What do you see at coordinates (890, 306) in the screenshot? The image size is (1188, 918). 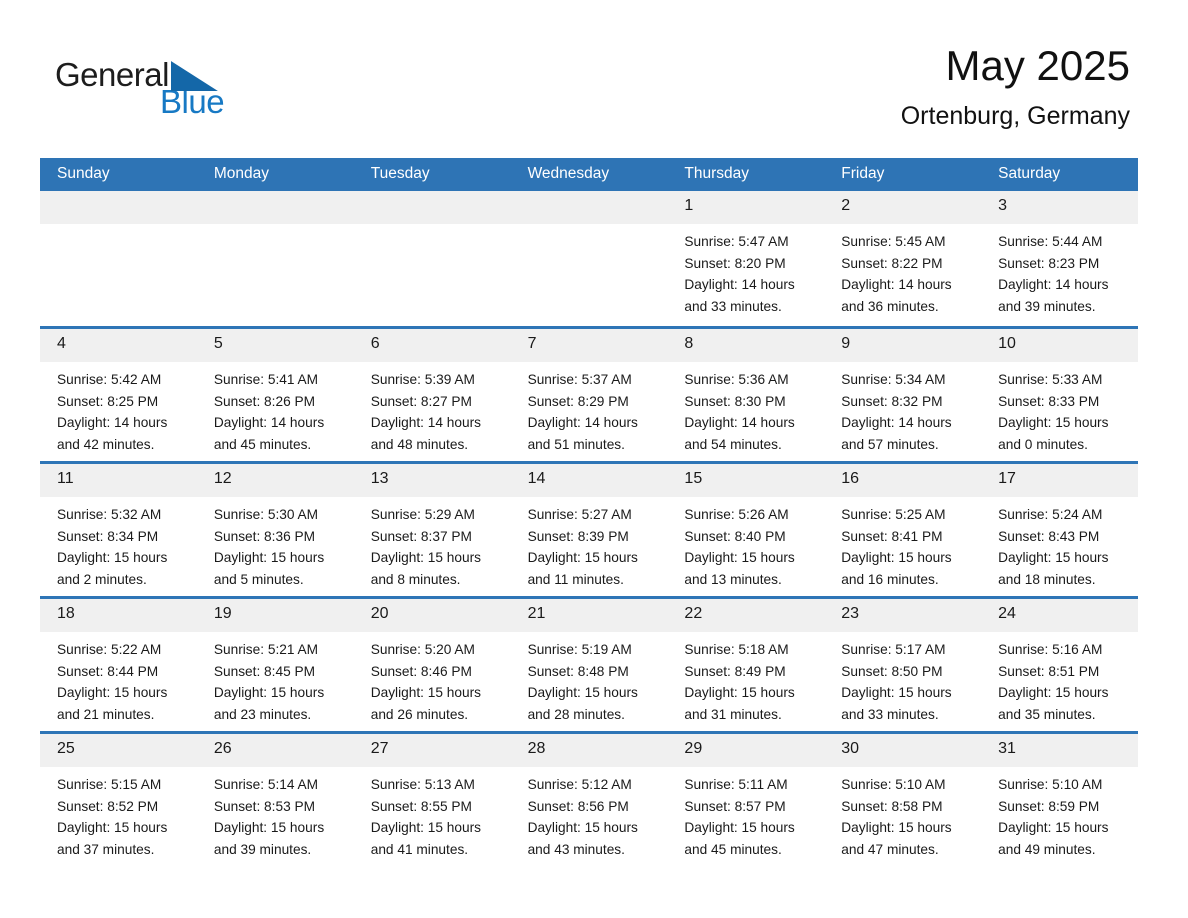 I see `daylight-text-line2: and 36 minutes.` at bounding box center [890, 306].